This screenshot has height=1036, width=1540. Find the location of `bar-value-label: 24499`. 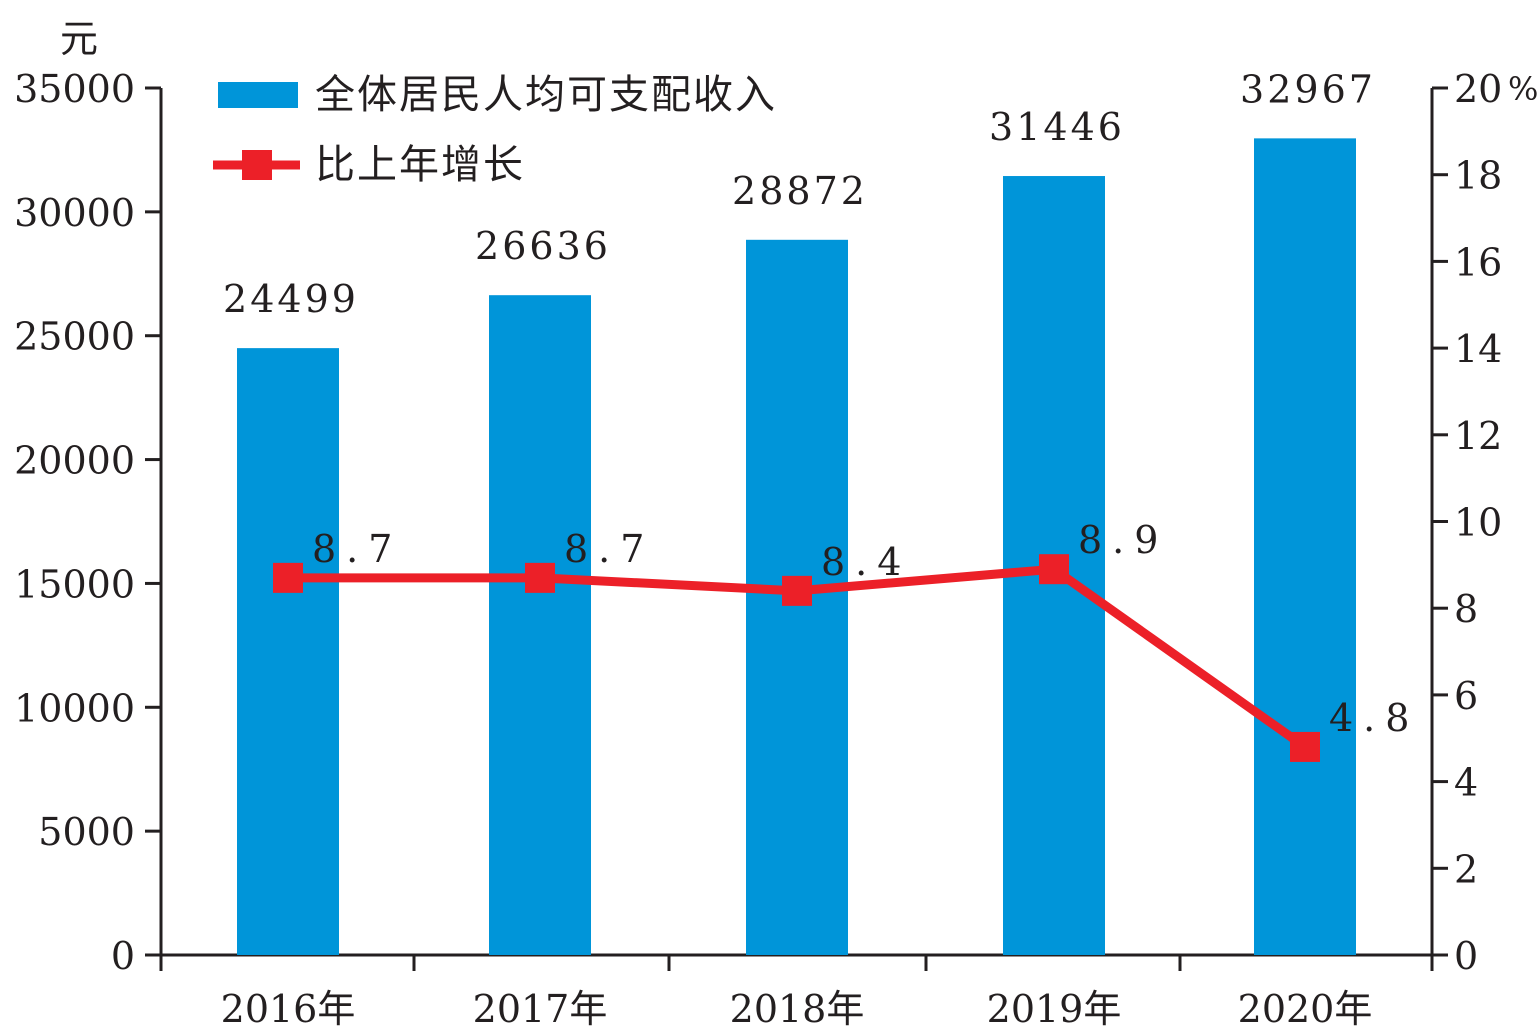

bar-value-label: 24499 is located at coordinates (291, 299).